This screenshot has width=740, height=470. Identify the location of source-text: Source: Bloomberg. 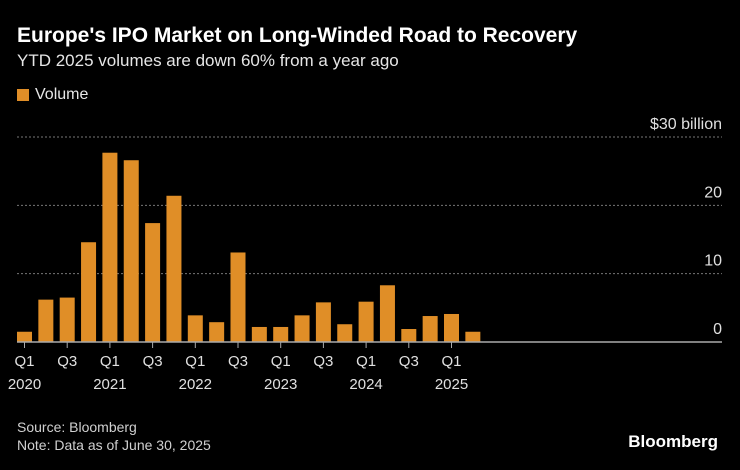
(77, 427).